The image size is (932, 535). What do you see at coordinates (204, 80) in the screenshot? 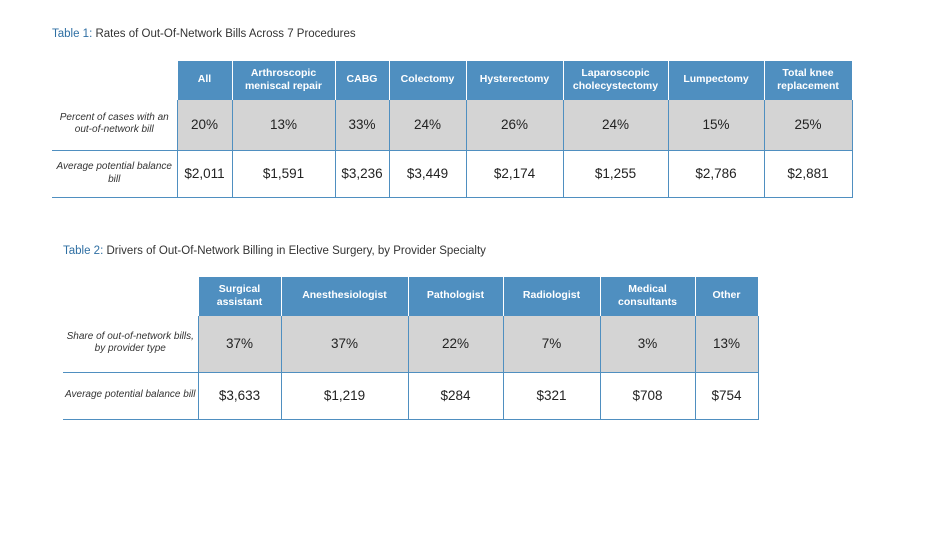
I see `table1-col-header: All` at bounding box center [204, 80].